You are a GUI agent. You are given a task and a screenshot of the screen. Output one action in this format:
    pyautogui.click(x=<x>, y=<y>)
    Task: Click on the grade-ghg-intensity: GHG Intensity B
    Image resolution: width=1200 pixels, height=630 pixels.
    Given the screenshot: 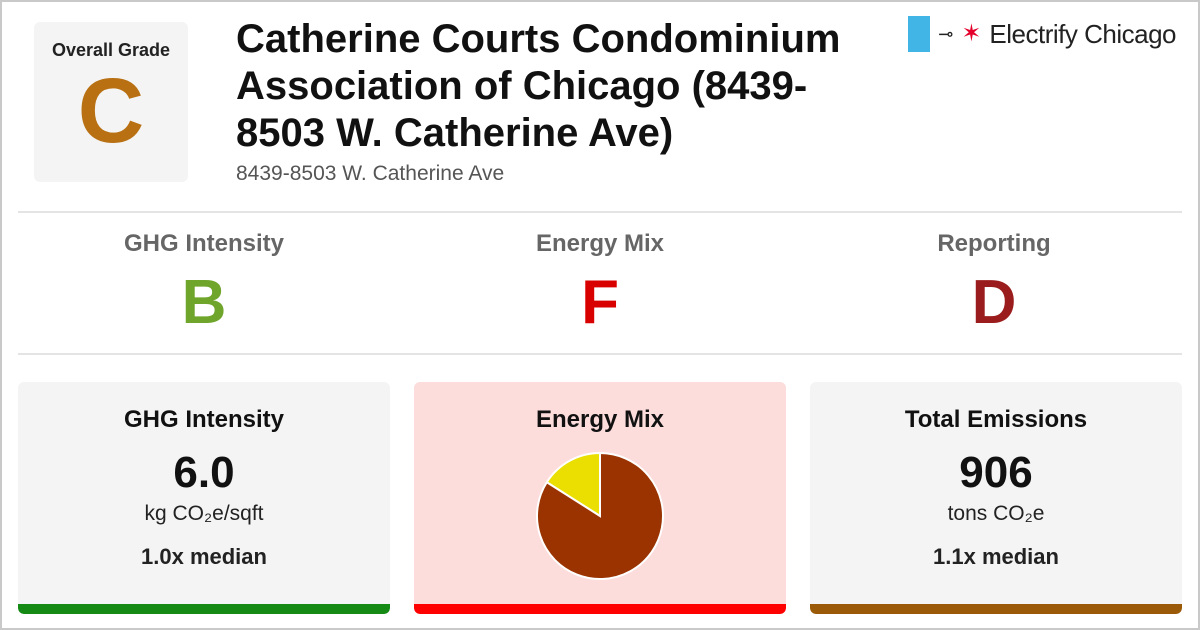 What is the action you would take?
    pyautogui.click(x=204, y=282)
    